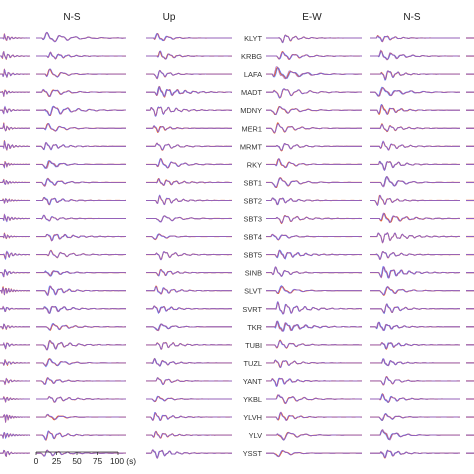 The image size is (474, 474). What do you see at coordinates (253, 453) in the screenshot?
I see `station-label: YSST` at bounding box center [253, 453].